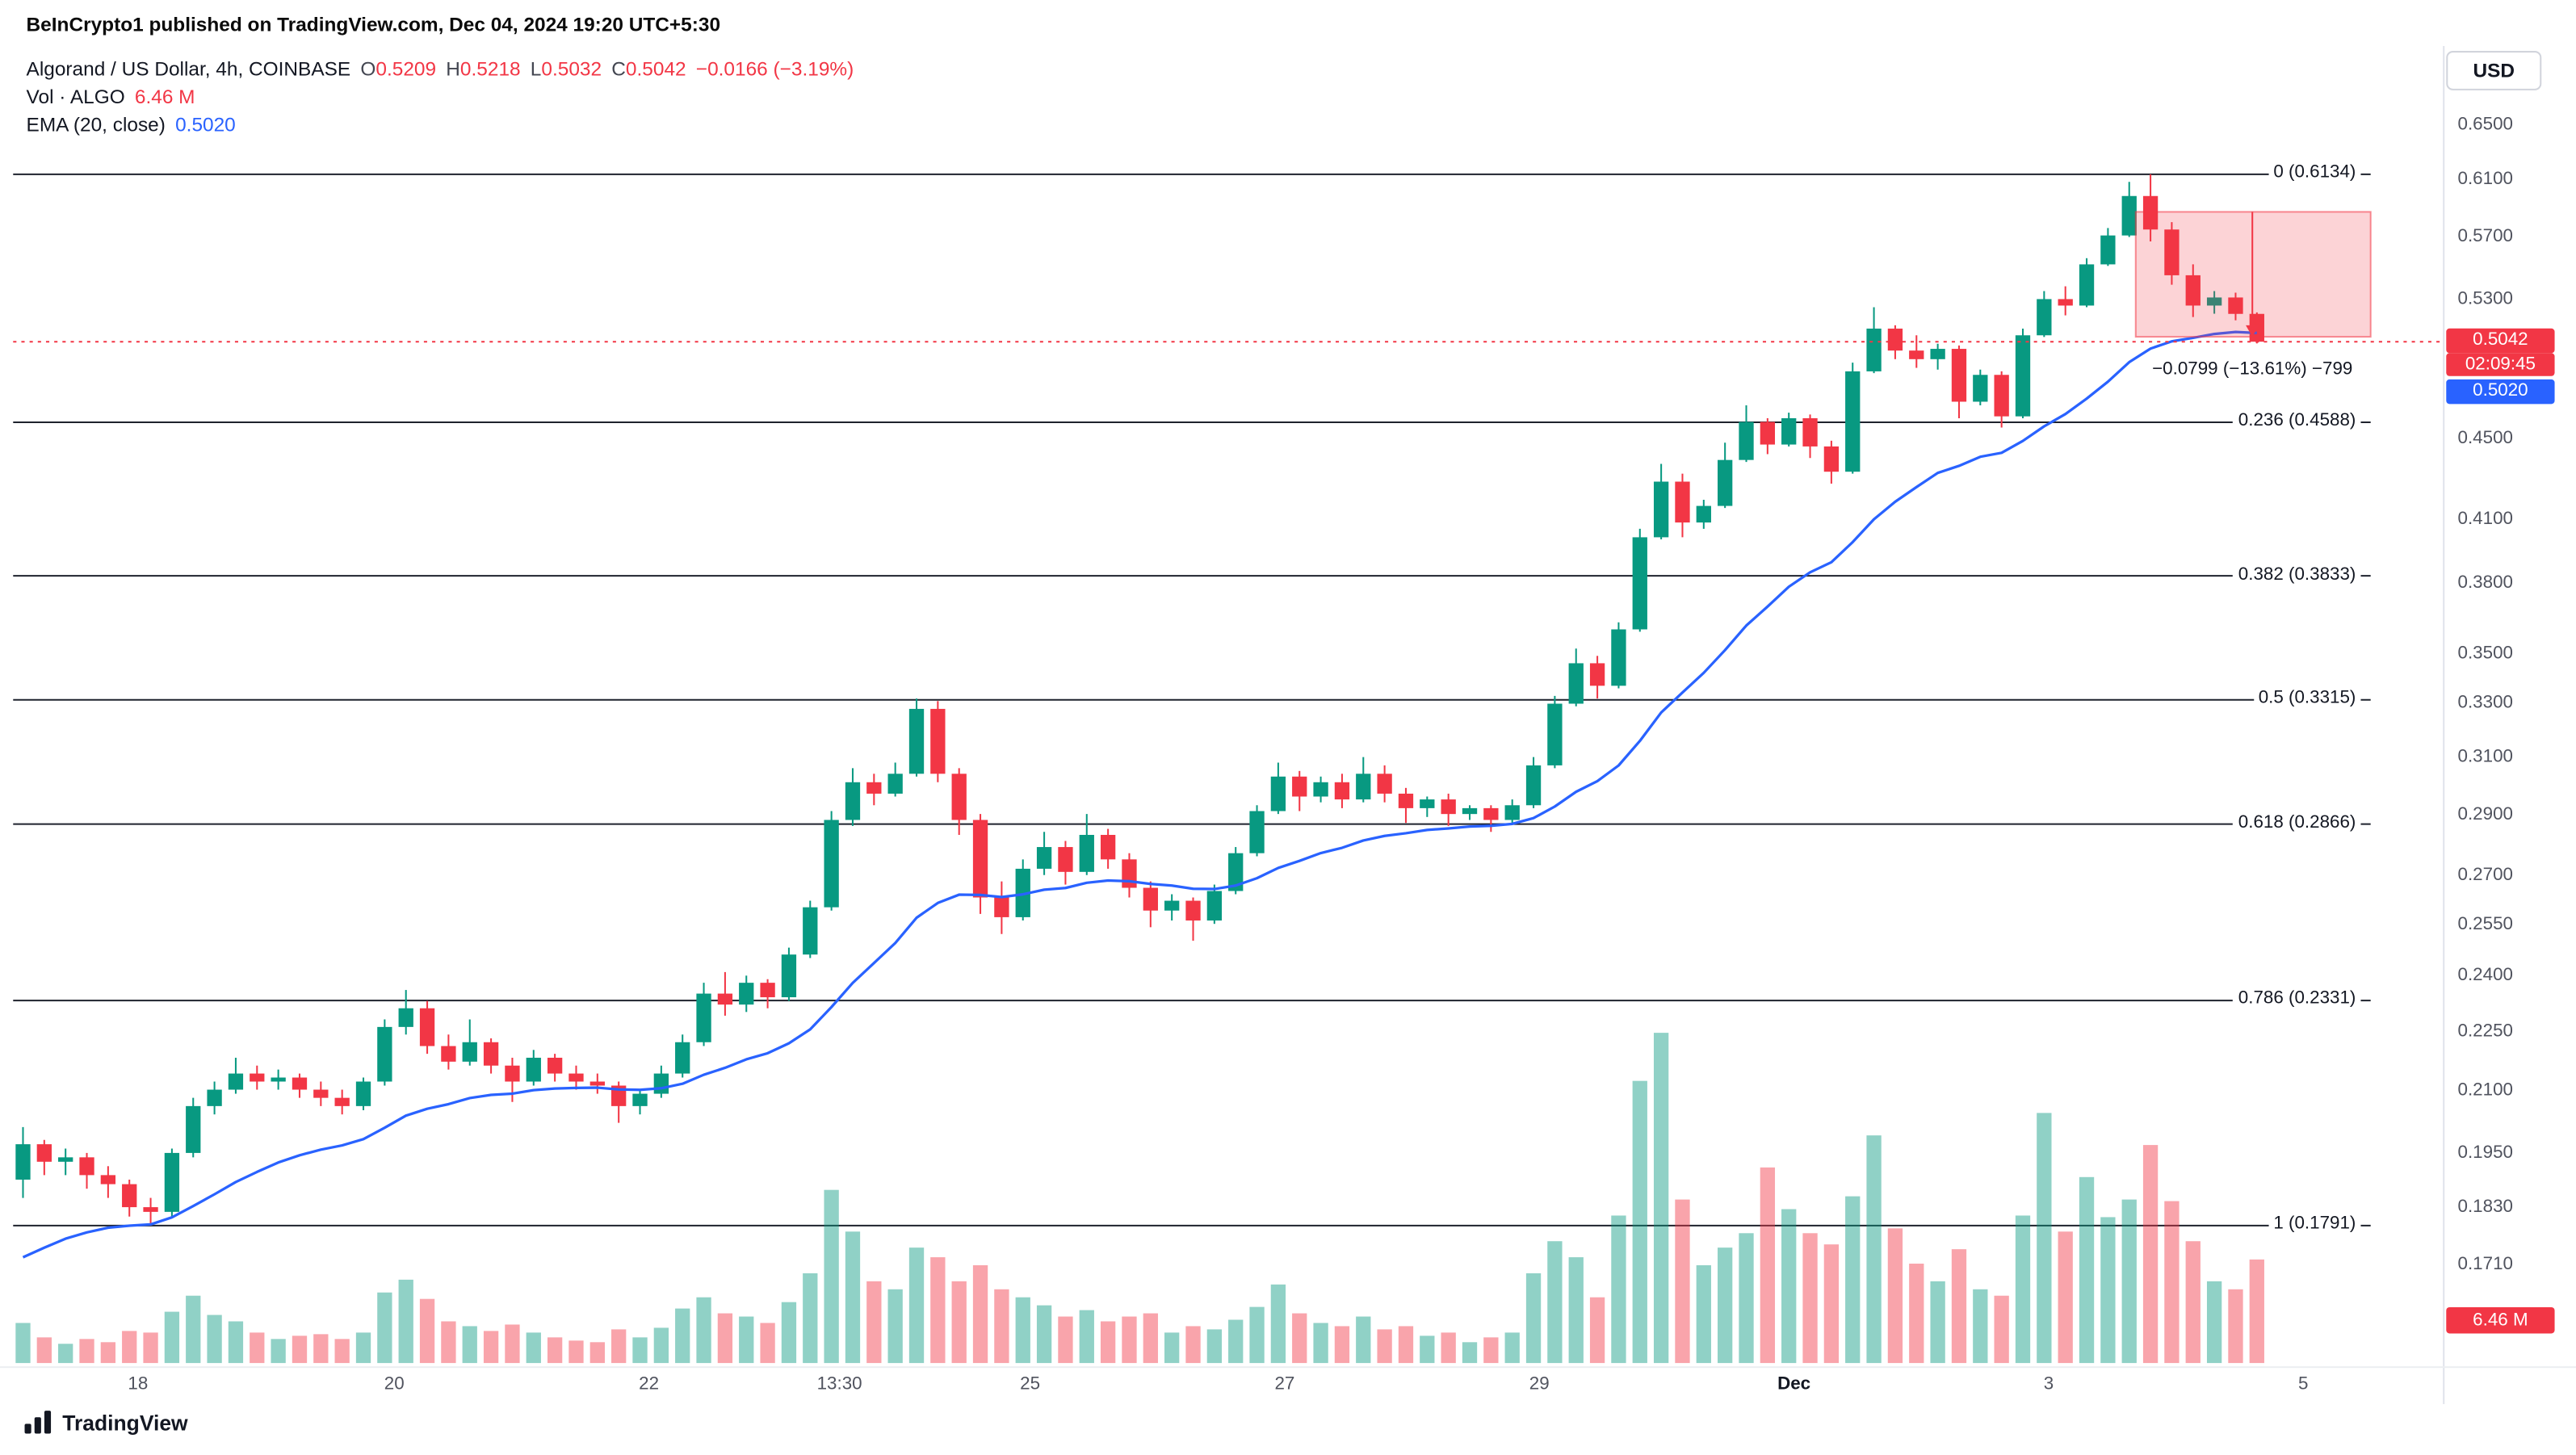  Describe the element at coordinates (205, 124) in the screenshot. I see `ema-value: 0.5020` at that location.